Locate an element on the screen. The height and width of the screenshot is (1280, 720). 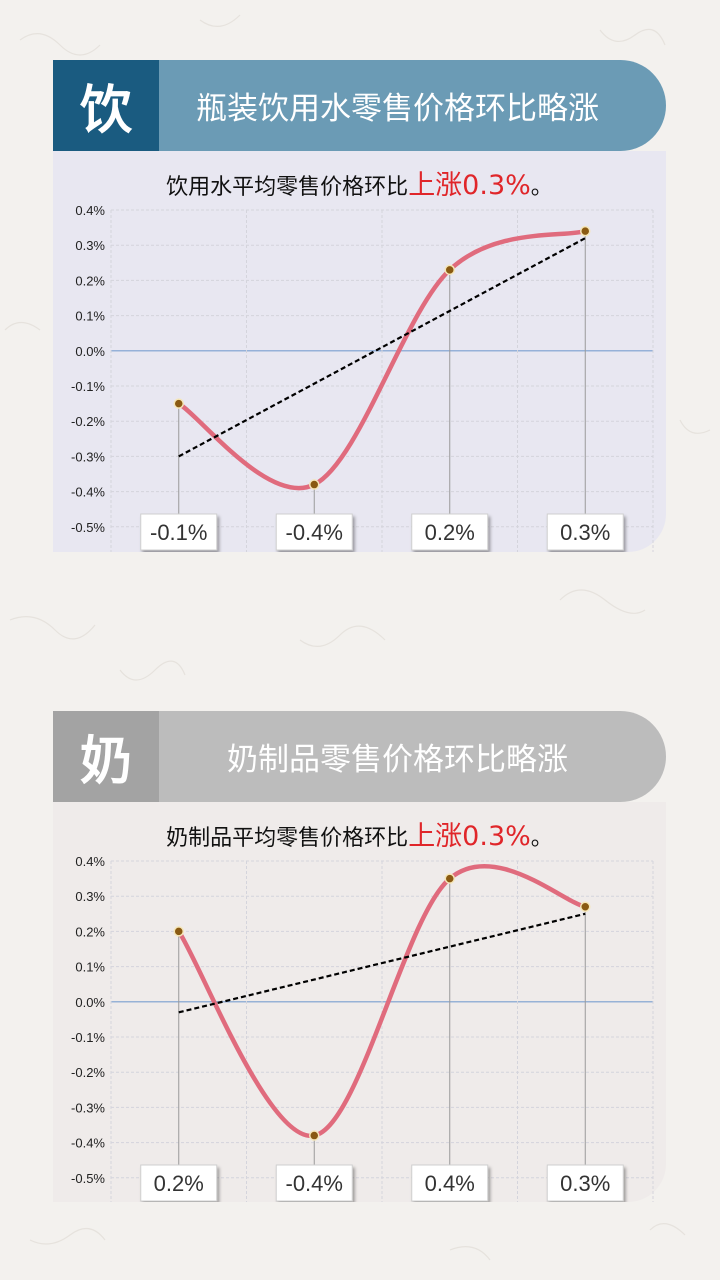
section-badge: 奶 is located at coordinates (106, 756).